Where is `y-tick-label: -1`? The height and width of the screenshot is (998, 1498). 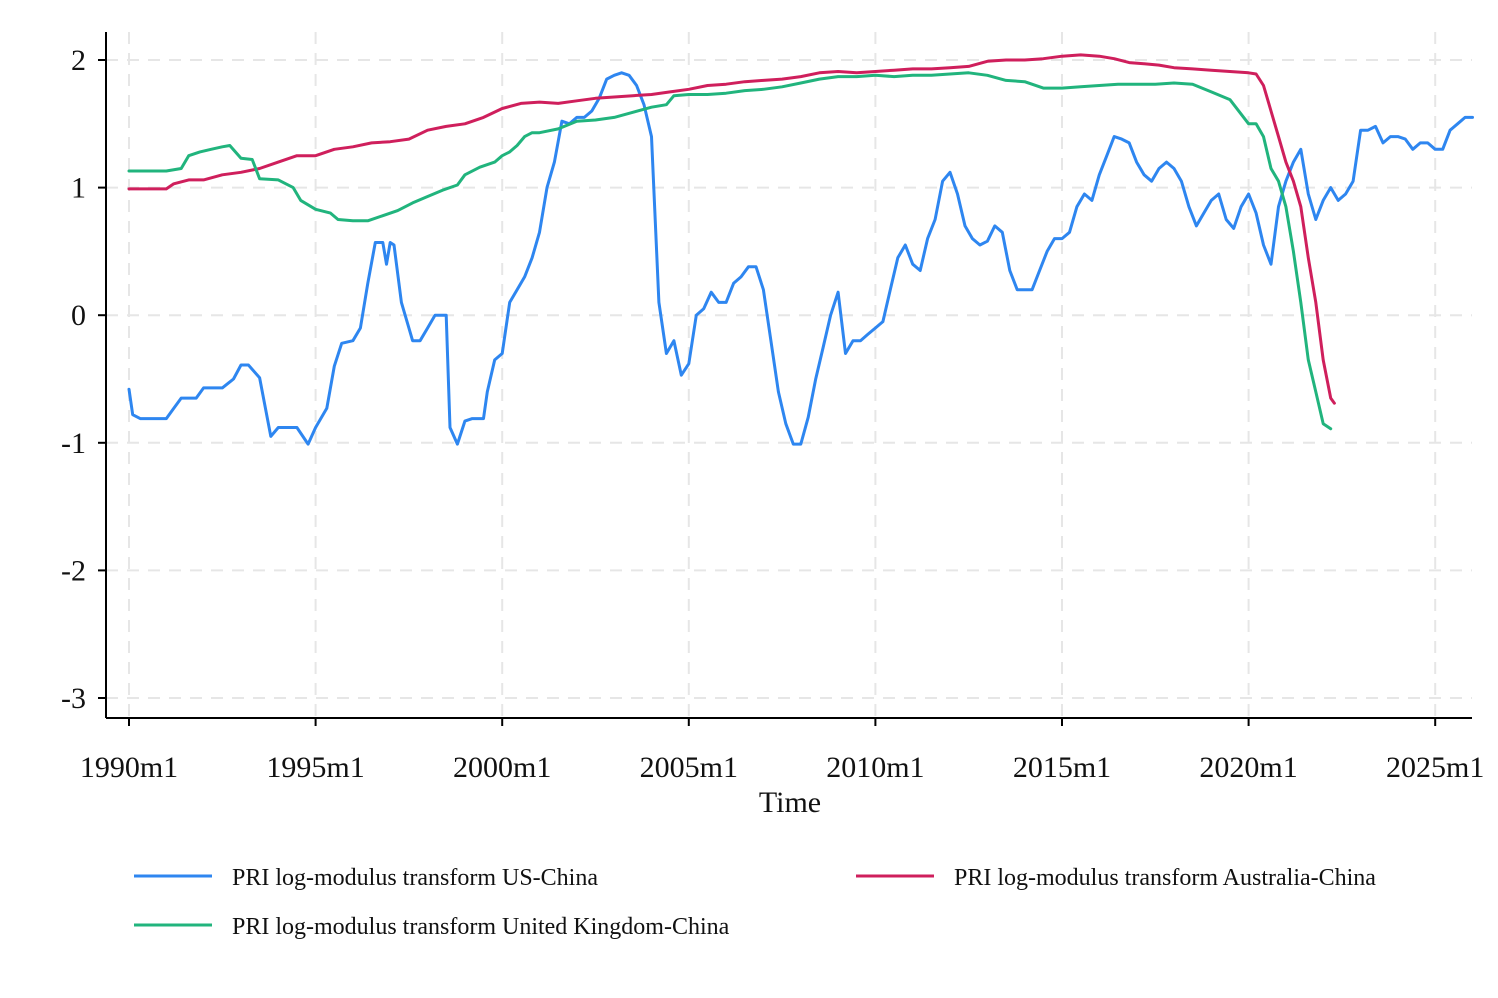
y-tick-label: -1 is located at coordinates (73, 443).